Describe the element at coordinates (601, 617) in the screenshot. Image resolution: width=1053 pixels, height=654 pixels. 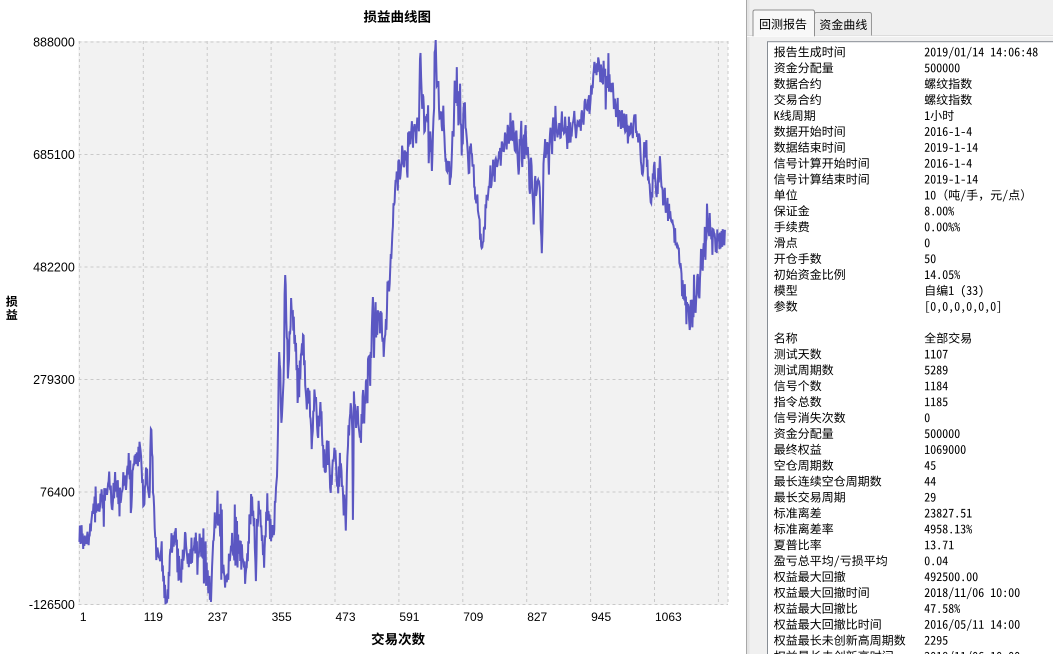
I see `svg-text: 945` at that location.